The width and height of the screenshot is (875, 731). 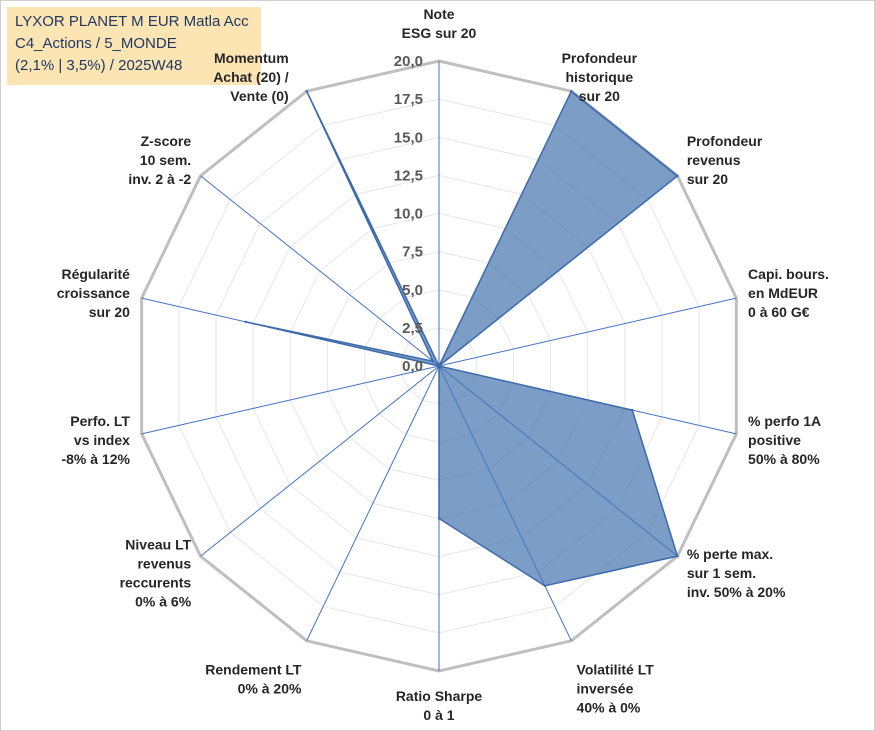 I want to click on axis-label-3: Capi. bours. en MdEUR 0 à 60 G€, so click(x=788, y=293).